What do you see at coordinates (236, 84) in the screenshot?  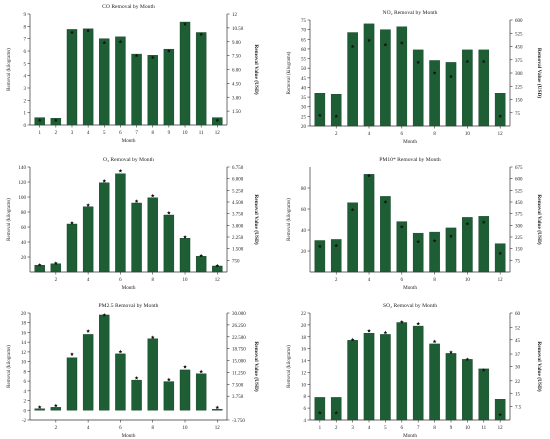 I see `y-right-tick-label: 4.50` at bounding box center [236, 84].